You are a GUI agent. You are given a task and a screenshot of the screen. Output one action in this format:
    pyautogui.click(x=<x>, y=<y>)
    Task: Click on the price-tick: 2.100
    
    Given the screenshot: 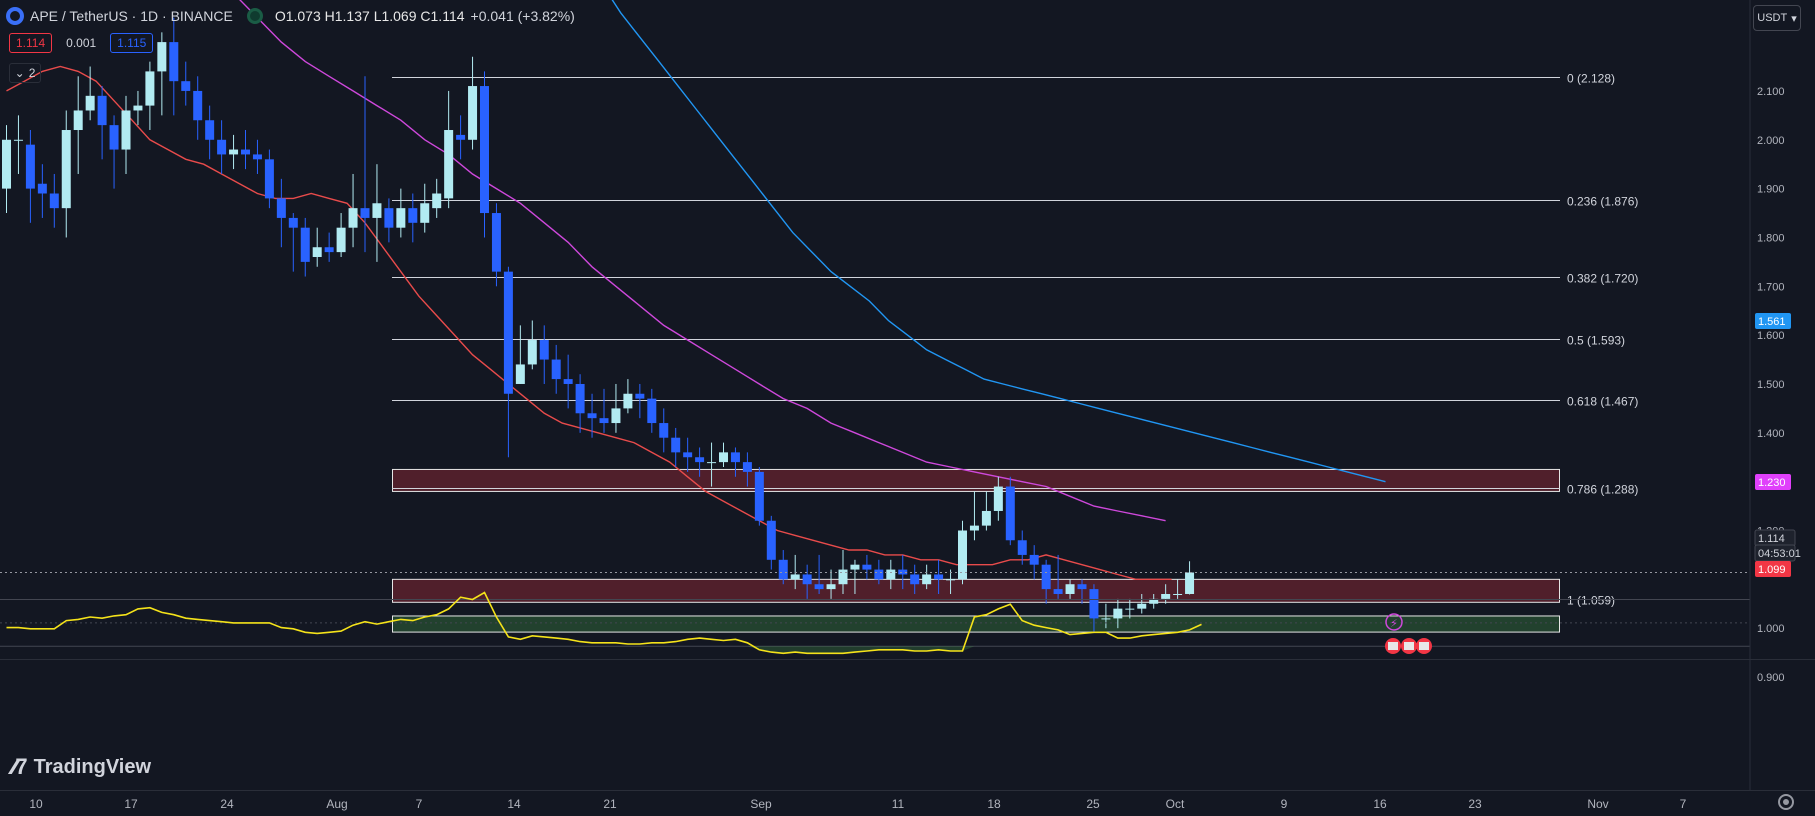 What is the action you would take?
    pyautogui.click(x=1771, y=92)
    